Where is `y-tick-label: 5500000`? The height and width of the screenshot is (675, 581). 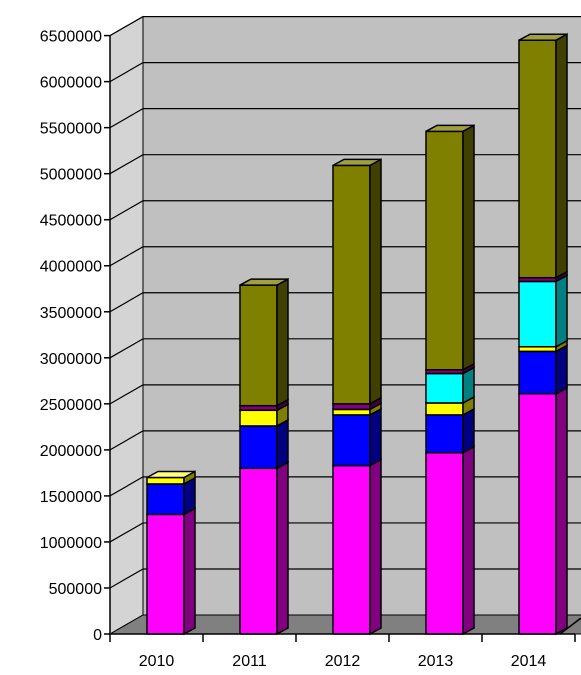 y-tick-label: 5500000 is located at coordinates (71, 129).